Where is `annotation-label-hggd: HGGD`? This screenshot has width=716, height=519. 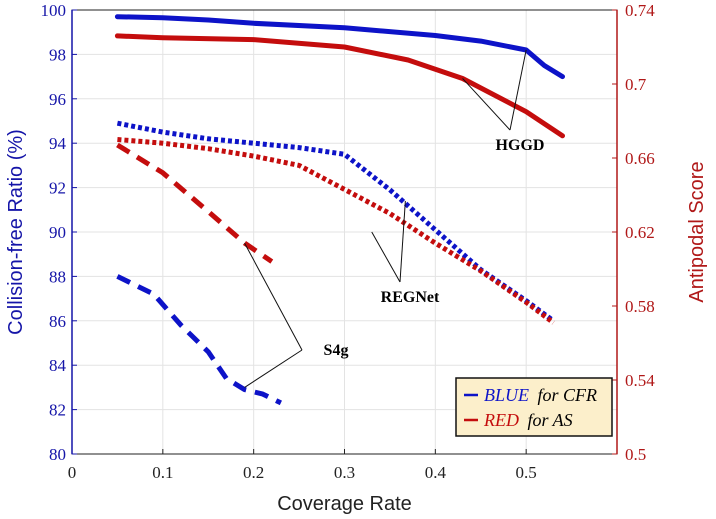
annotation-label-hggd: HGGD is located at coordinates (520, 145).